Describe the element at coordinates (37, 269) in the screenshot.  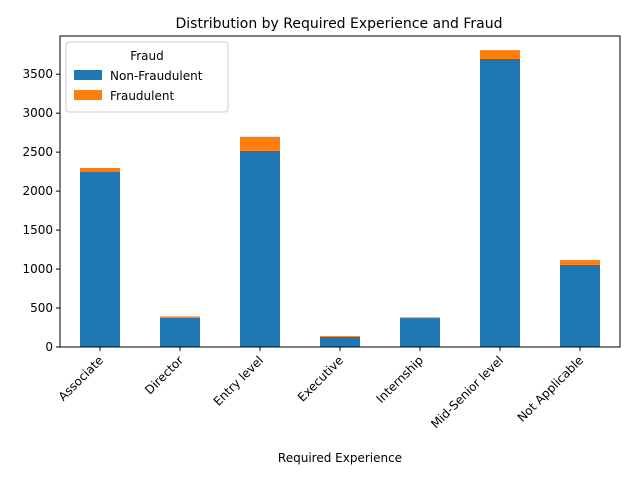
I see `y-tick-label: 1000` at that location.